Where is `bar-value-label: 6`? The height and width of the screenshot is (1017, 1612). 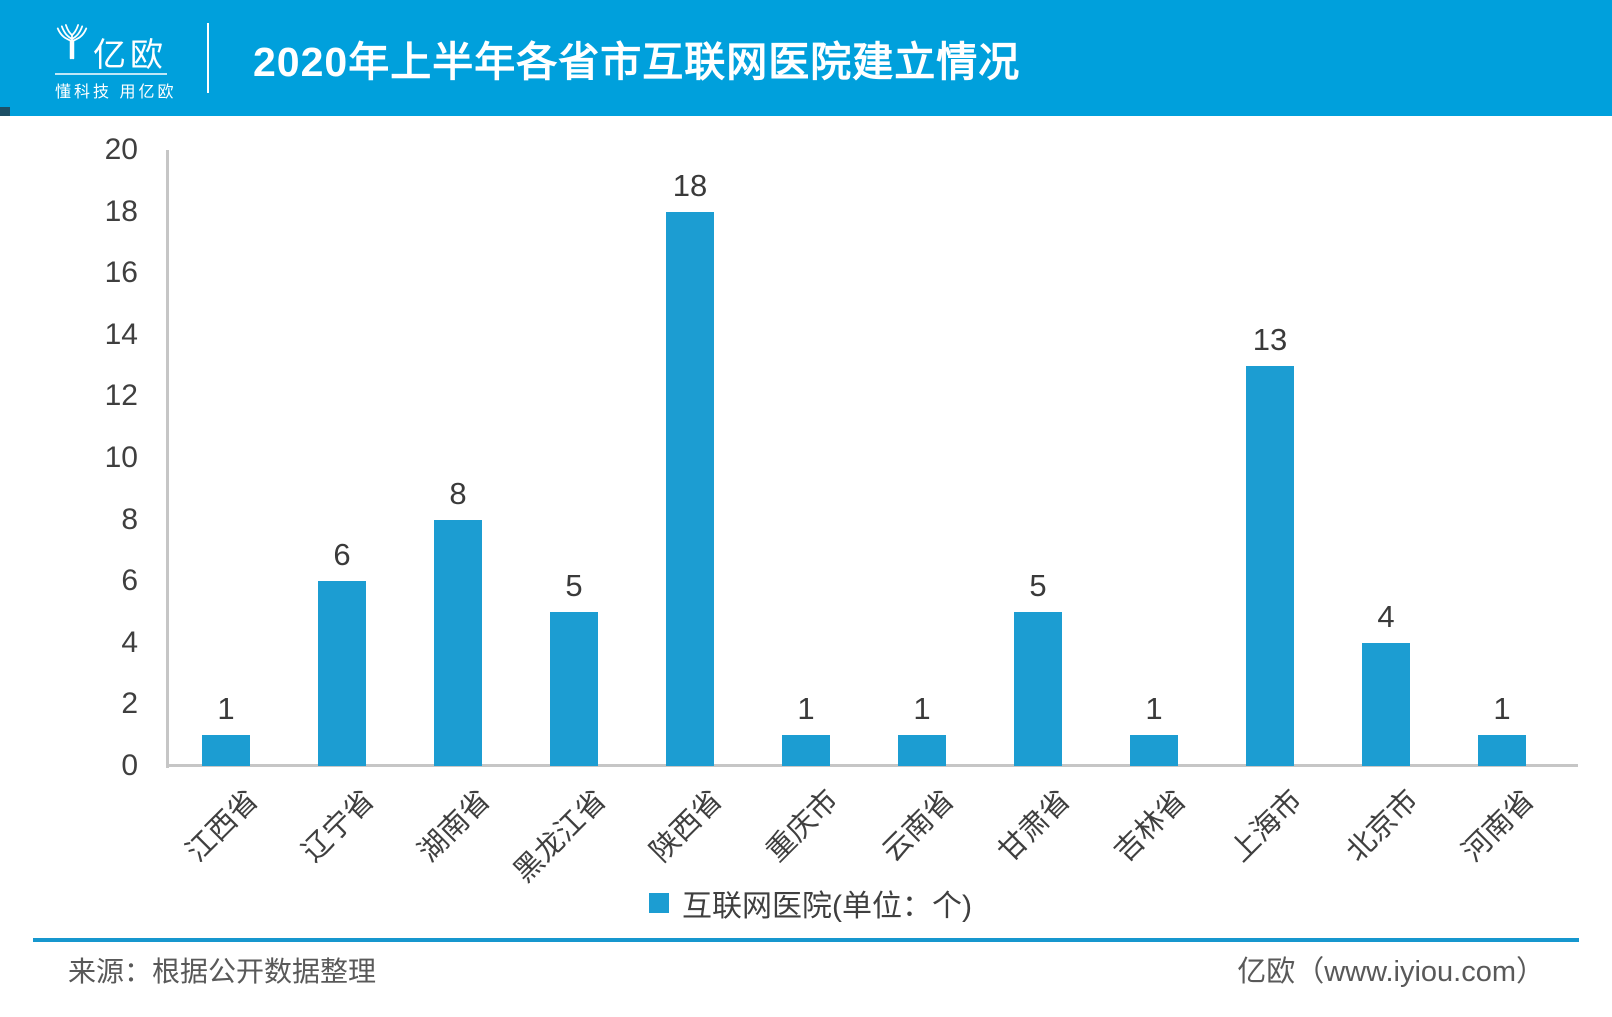 bar-value-label: 6 is located at coordinates (342, 555).